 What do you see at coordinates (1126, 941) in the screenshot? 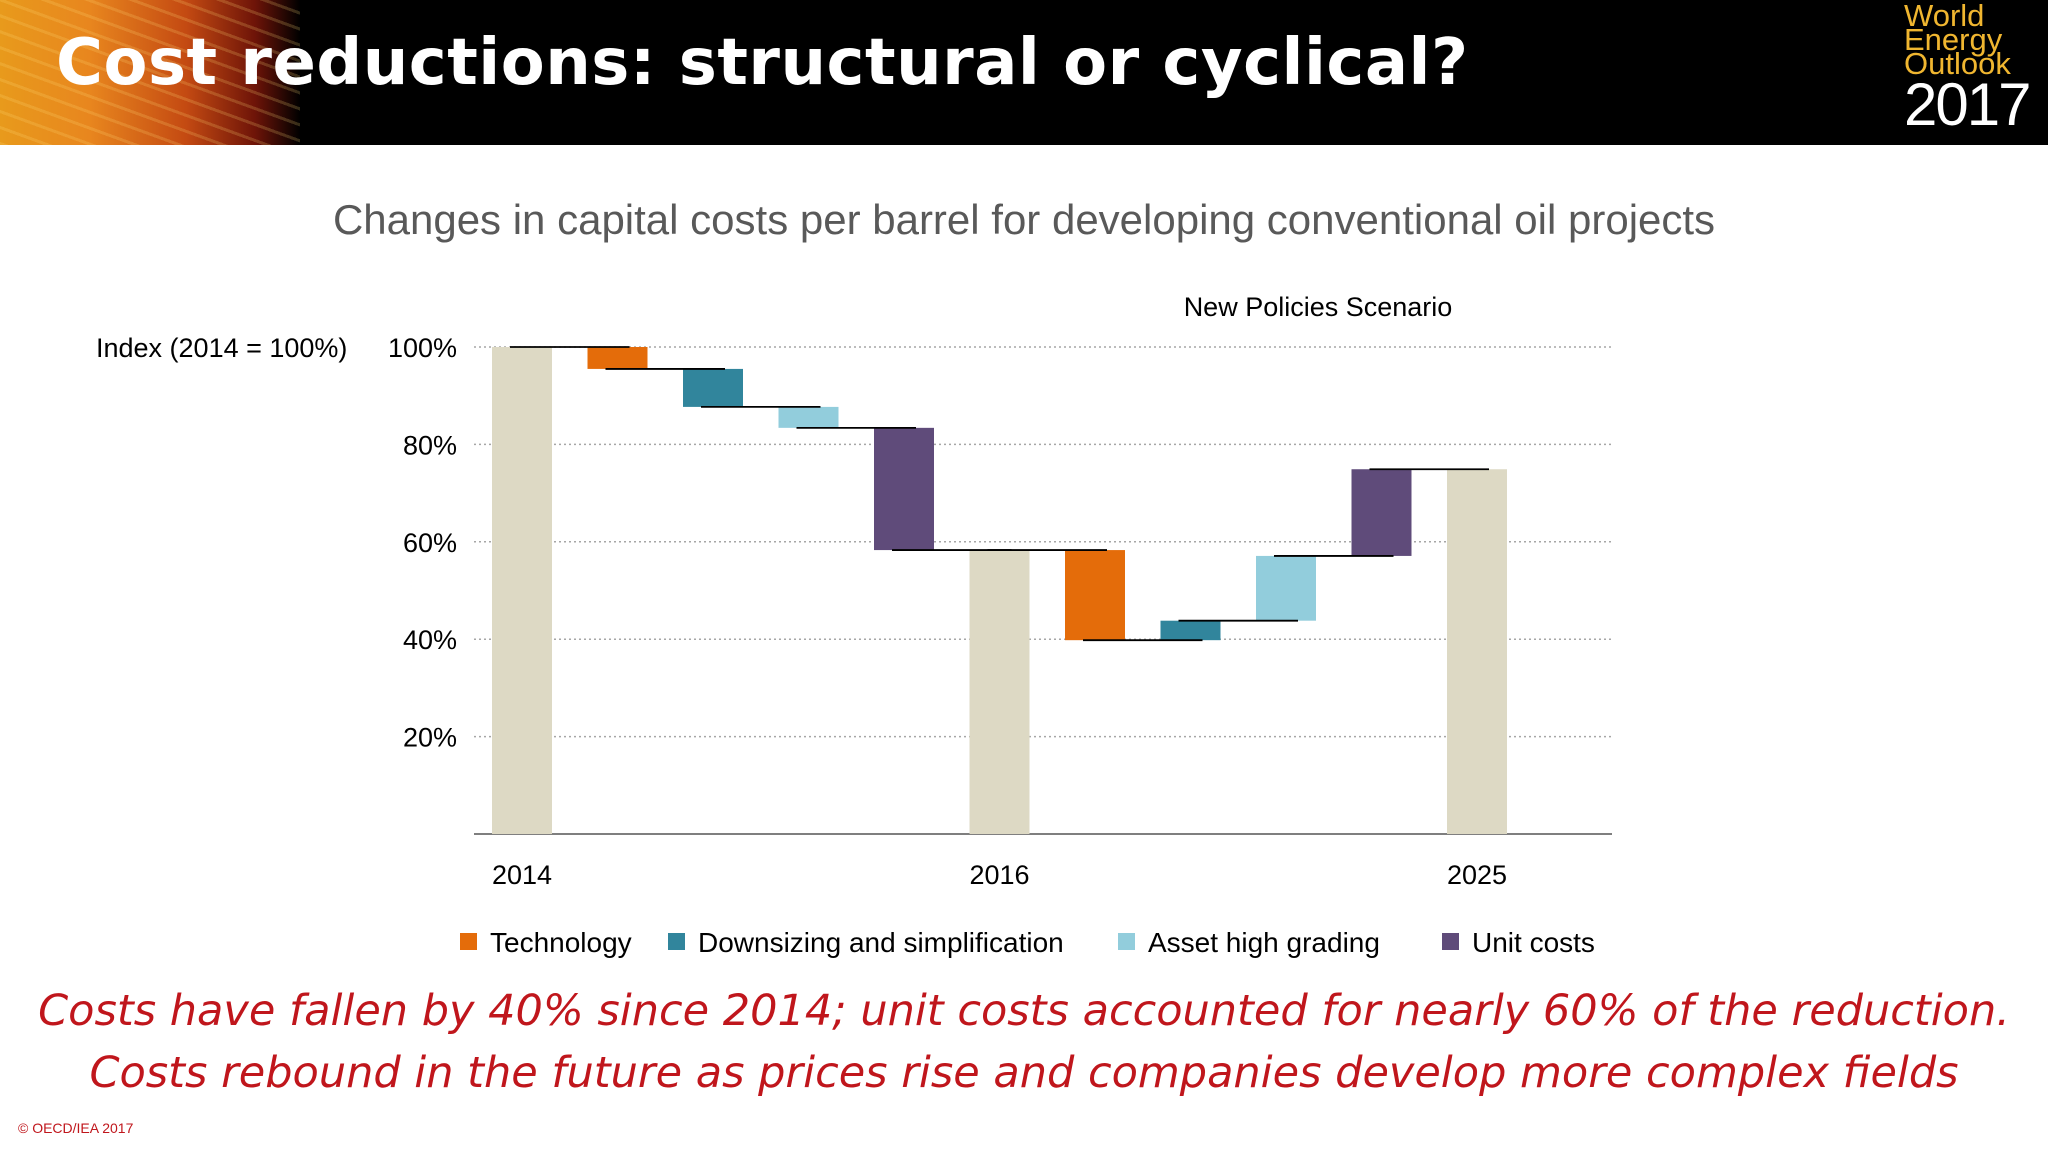
I see `legend-swatch-asset-high-grading` at bounding box center [1126, 941].